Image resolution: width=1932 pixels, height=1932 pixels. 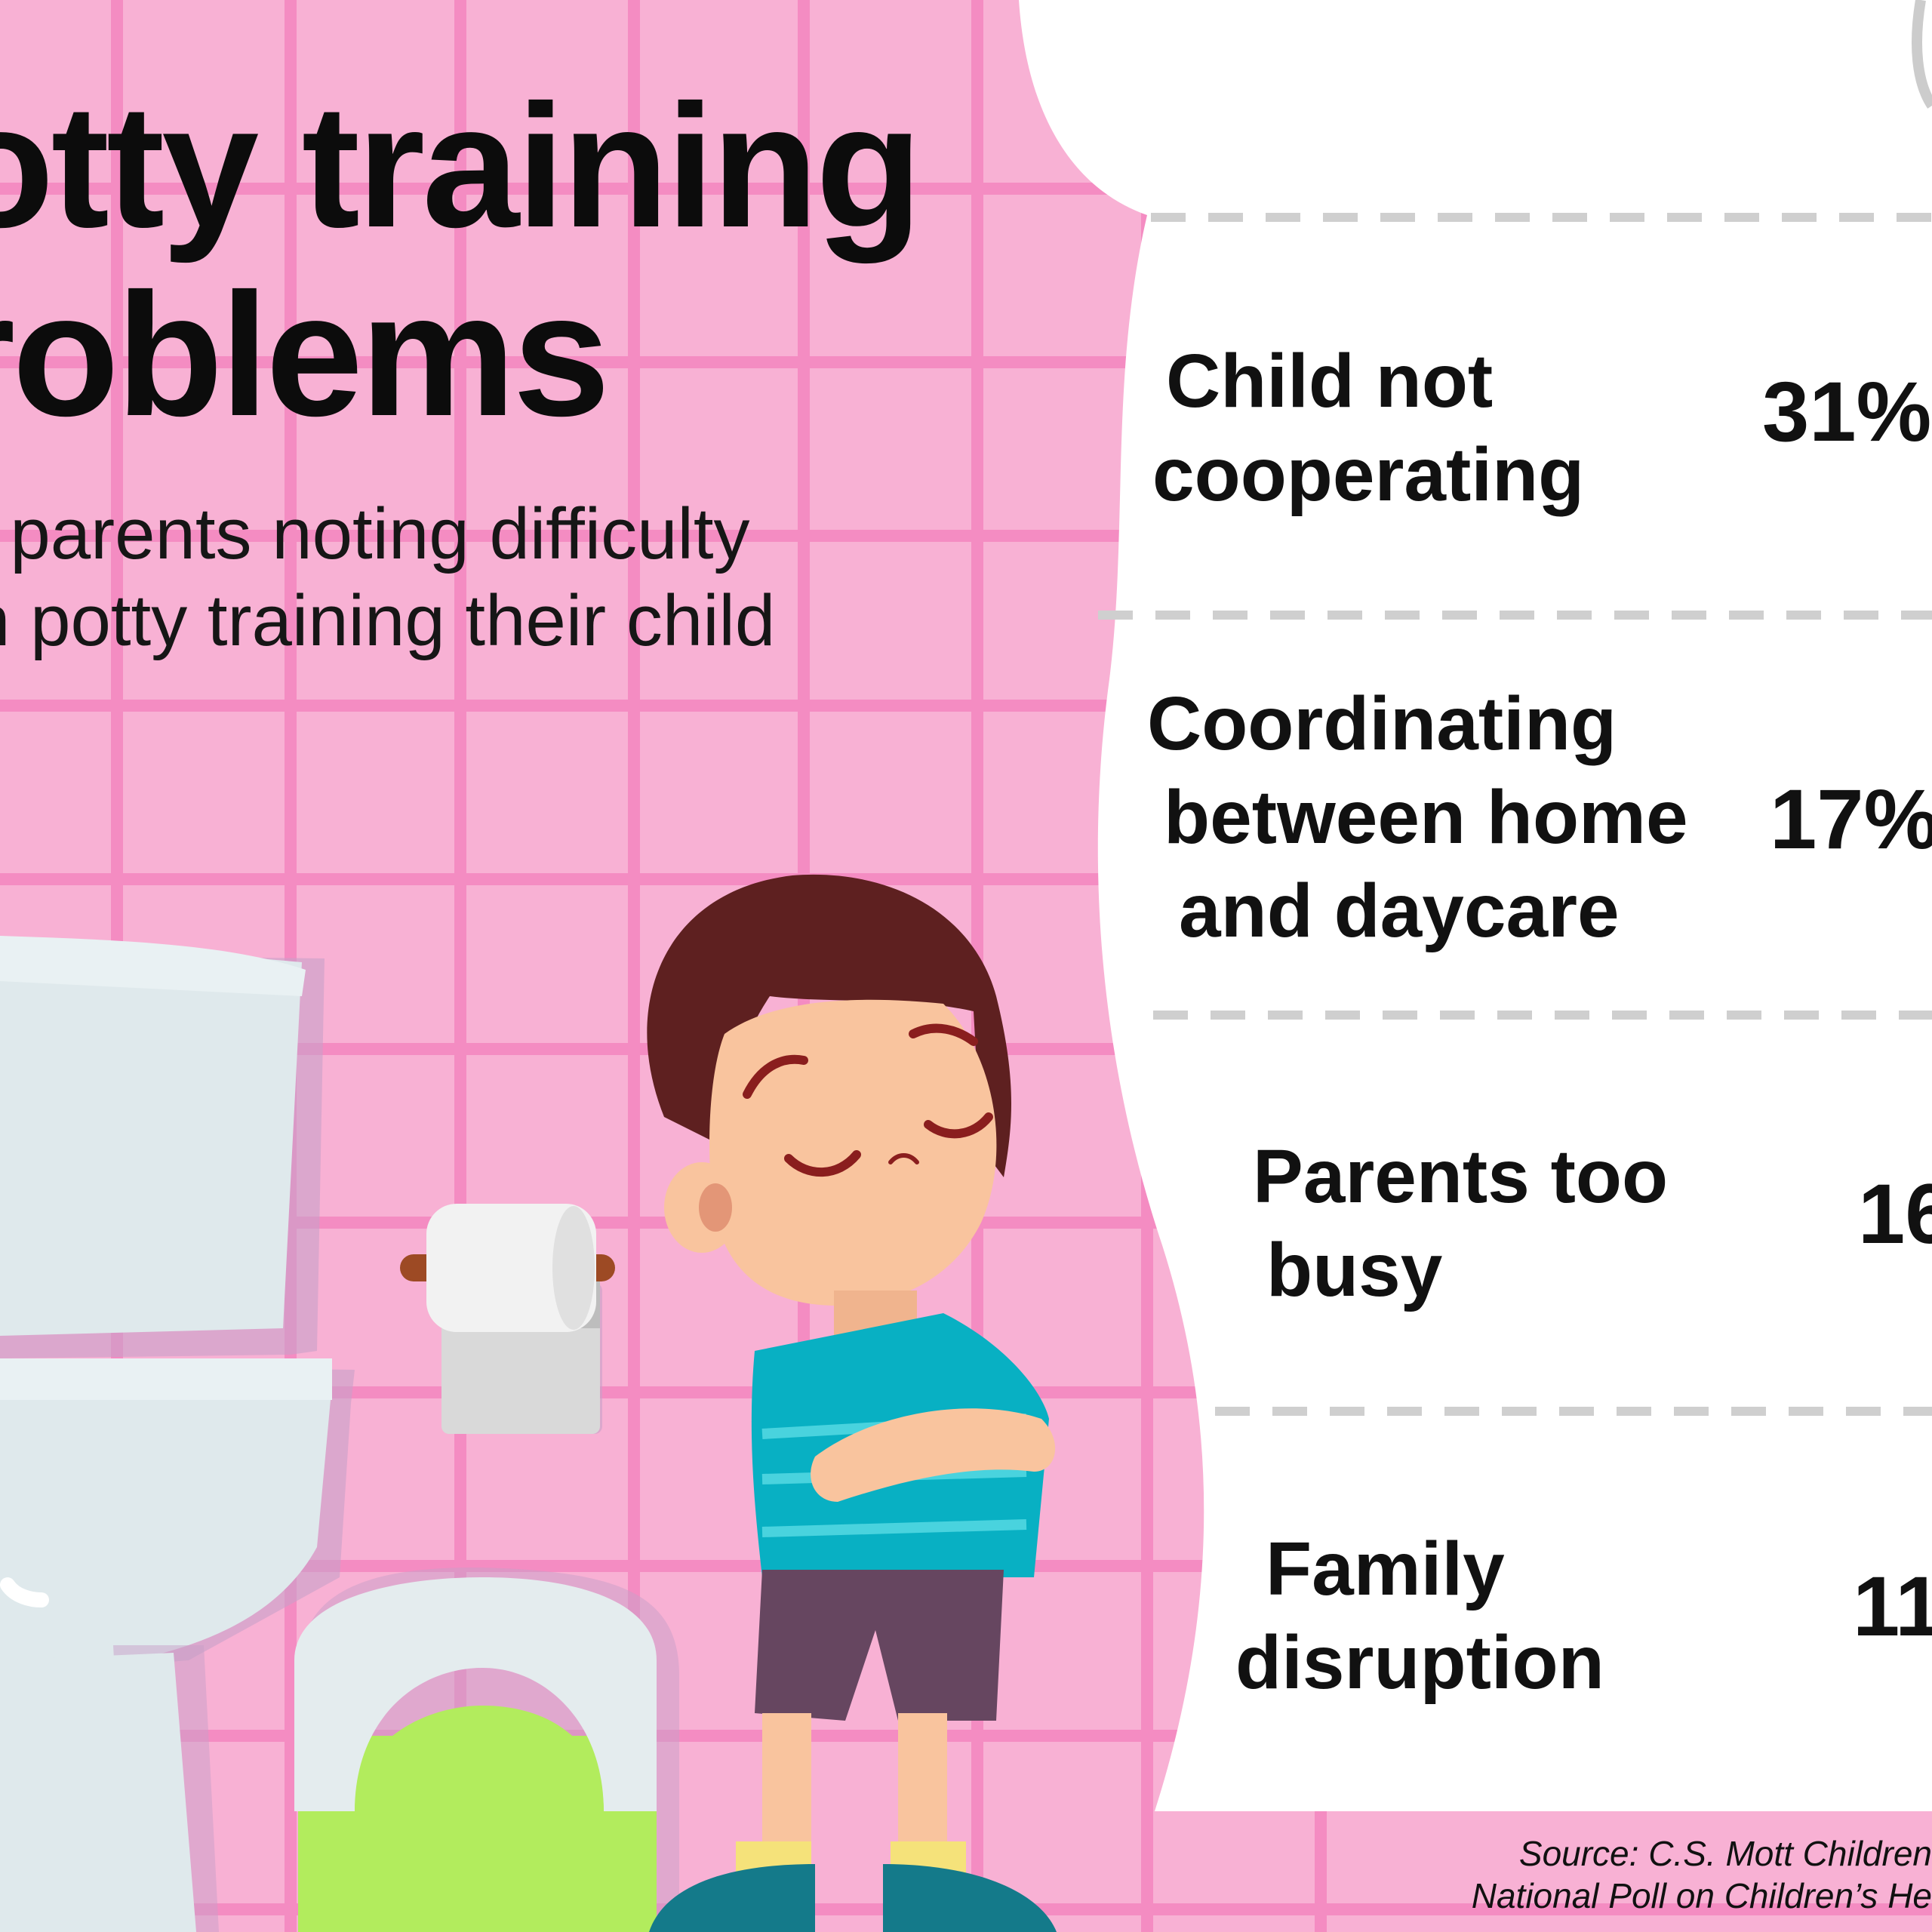 What do you see at coordinates (177, 1434) in the screenshot?
I see `toilet-illustration` at bounding box center [177, 1434].